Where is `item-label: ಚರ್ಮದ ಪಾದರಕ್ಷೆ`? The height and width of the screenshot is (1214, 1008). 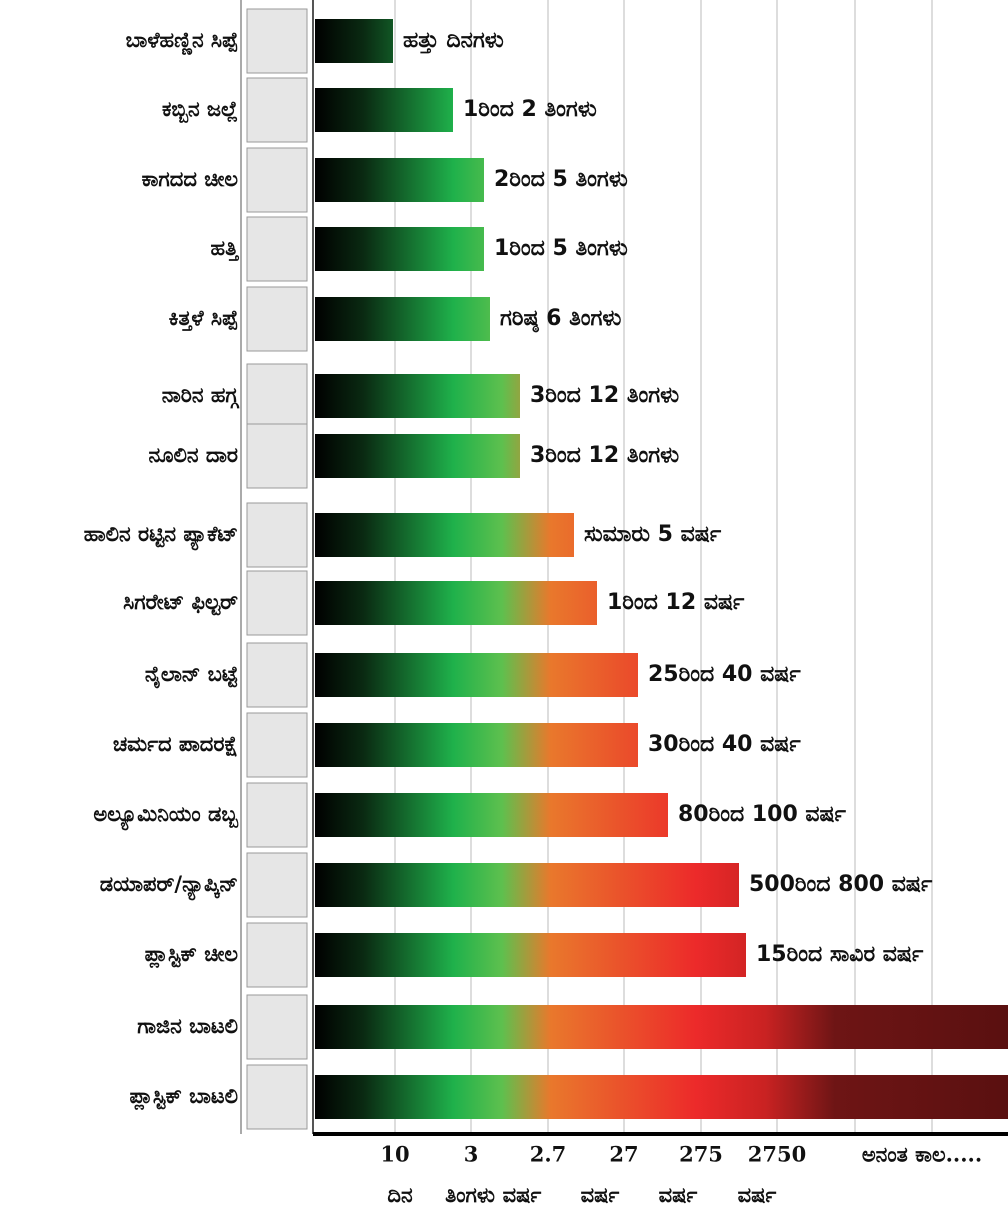 item-label: ಚರ್ಮದ ಪಾದರಕ್ಷೆ is located at coordinates (175, 744).